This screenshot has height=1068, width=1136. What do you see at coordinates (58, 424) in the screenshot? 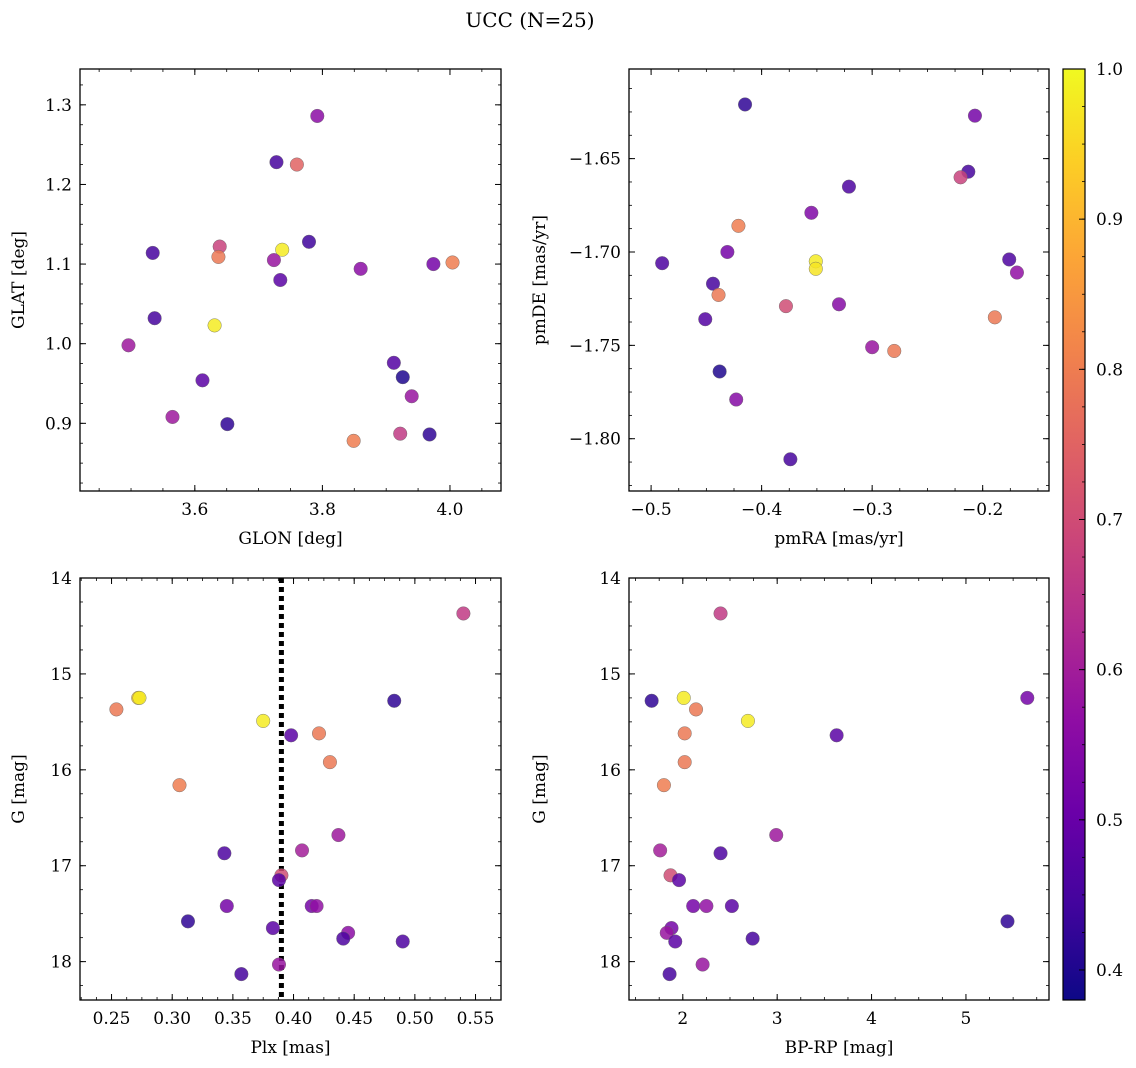
I see `y-tick-label: 0.9` at bounding box center [58, 424].